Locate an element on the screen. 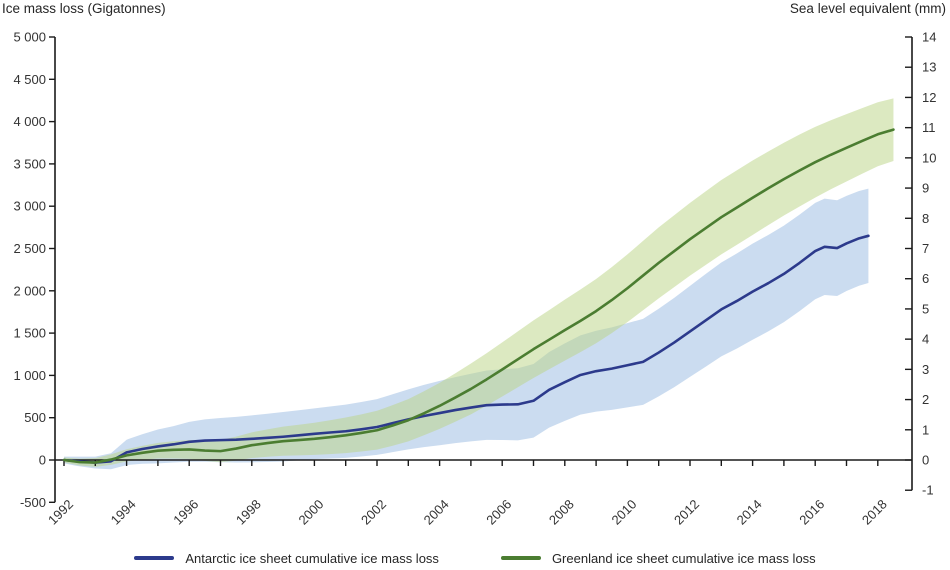 The width and height of the screenshot is (950, 570). x-axis-tick-label: 2004 is located at coordinates (436, 512).